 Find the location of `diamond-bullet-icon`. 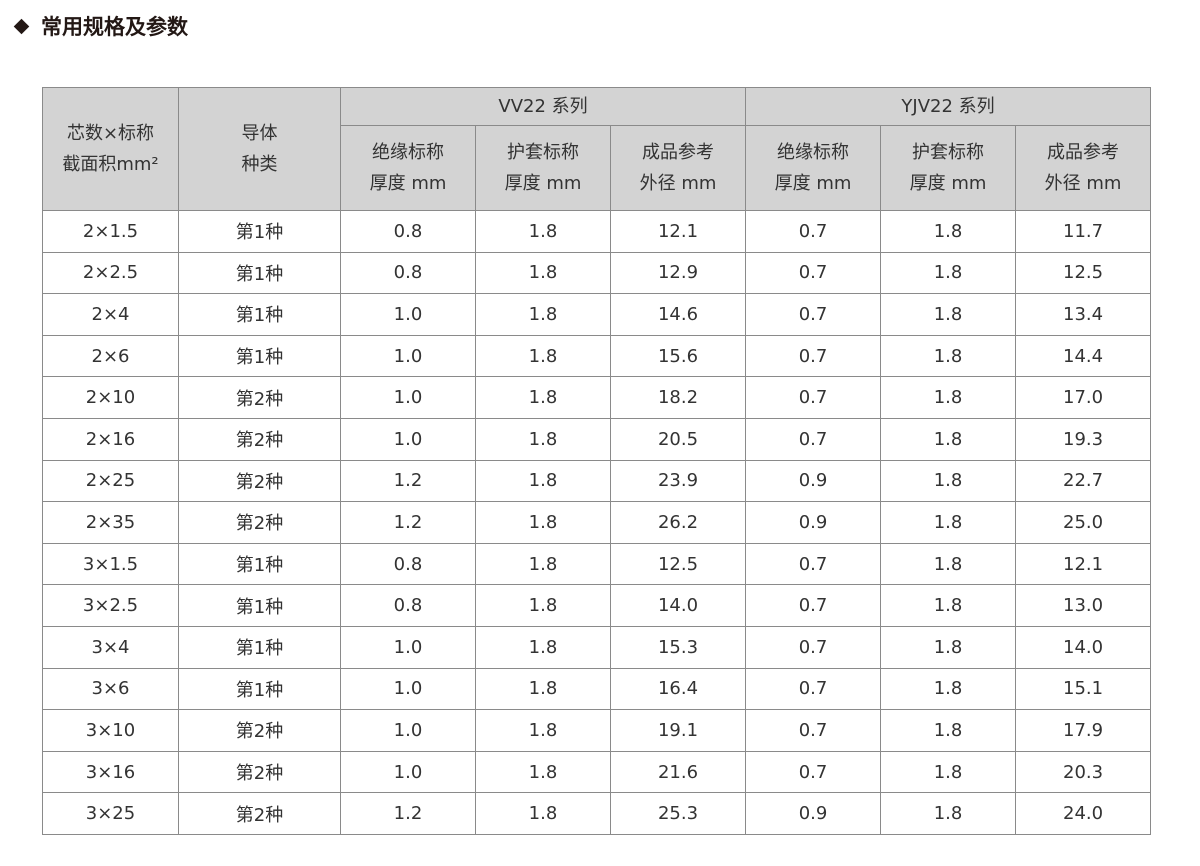

diamond-bullet-icon is located at coordinates (21, 26).